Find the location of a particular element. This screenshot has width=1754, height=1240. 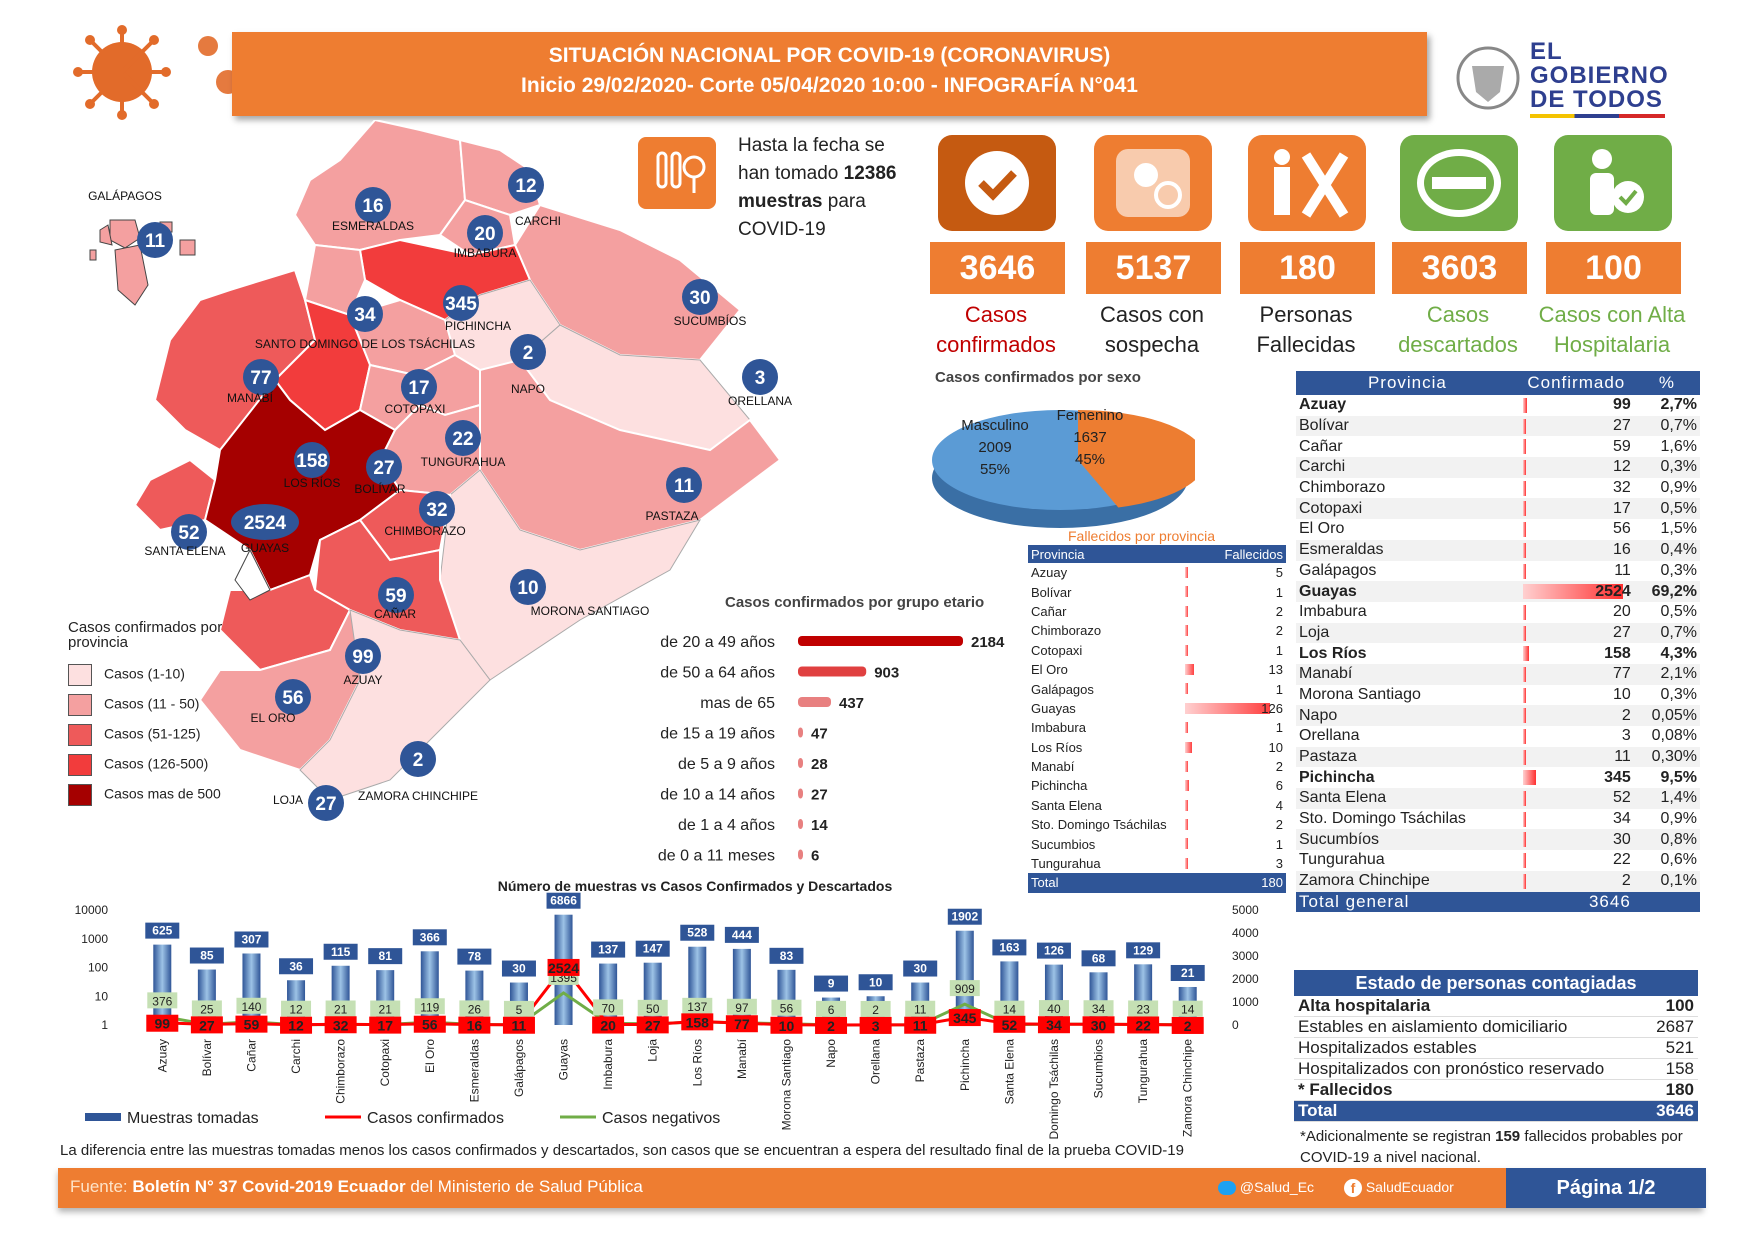

combo-bar-label: 366 is located at coordinates (430, 937).